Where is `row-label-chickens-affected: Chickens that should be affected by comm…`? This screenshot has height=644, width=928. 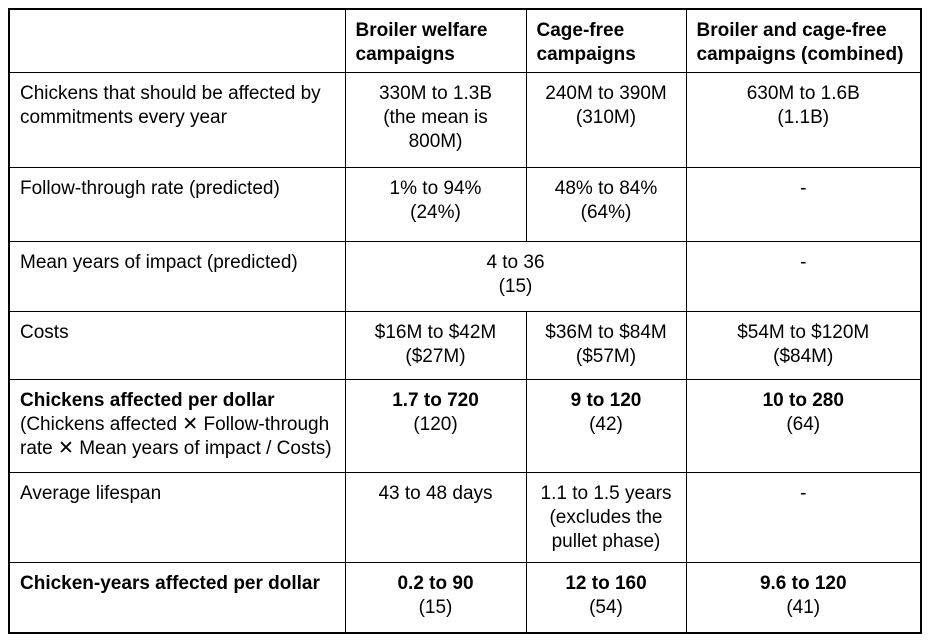
row-label-chickens-affected: Chickens that should be affected by comm… is located at coordinates (177, 119).